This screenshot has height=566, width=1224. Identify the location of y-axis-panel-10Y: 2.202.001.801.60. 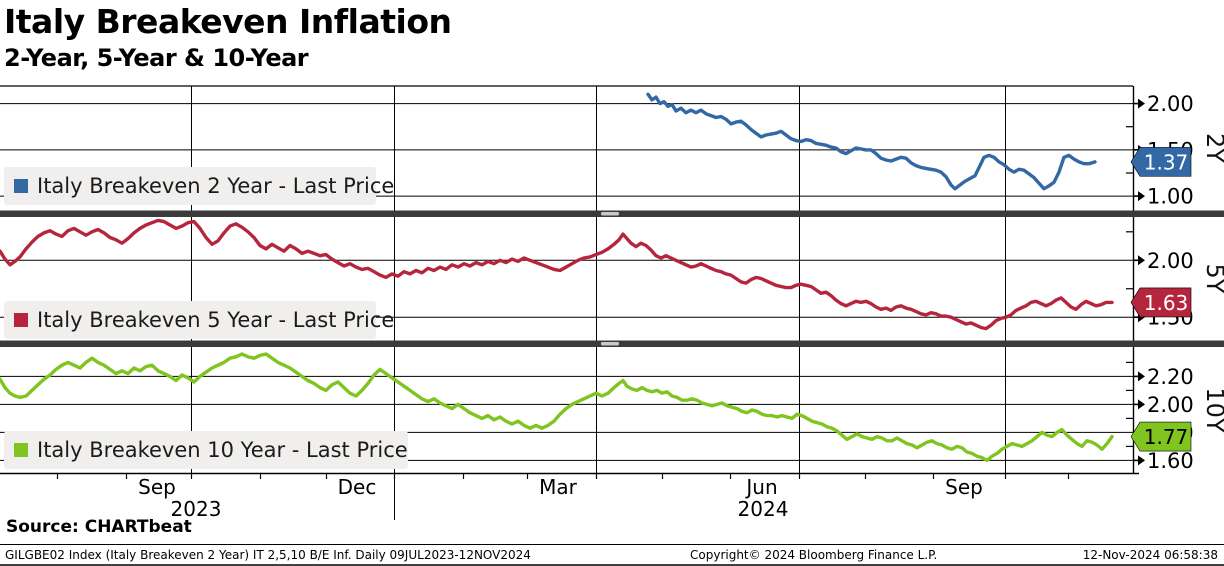
(1160, 417).